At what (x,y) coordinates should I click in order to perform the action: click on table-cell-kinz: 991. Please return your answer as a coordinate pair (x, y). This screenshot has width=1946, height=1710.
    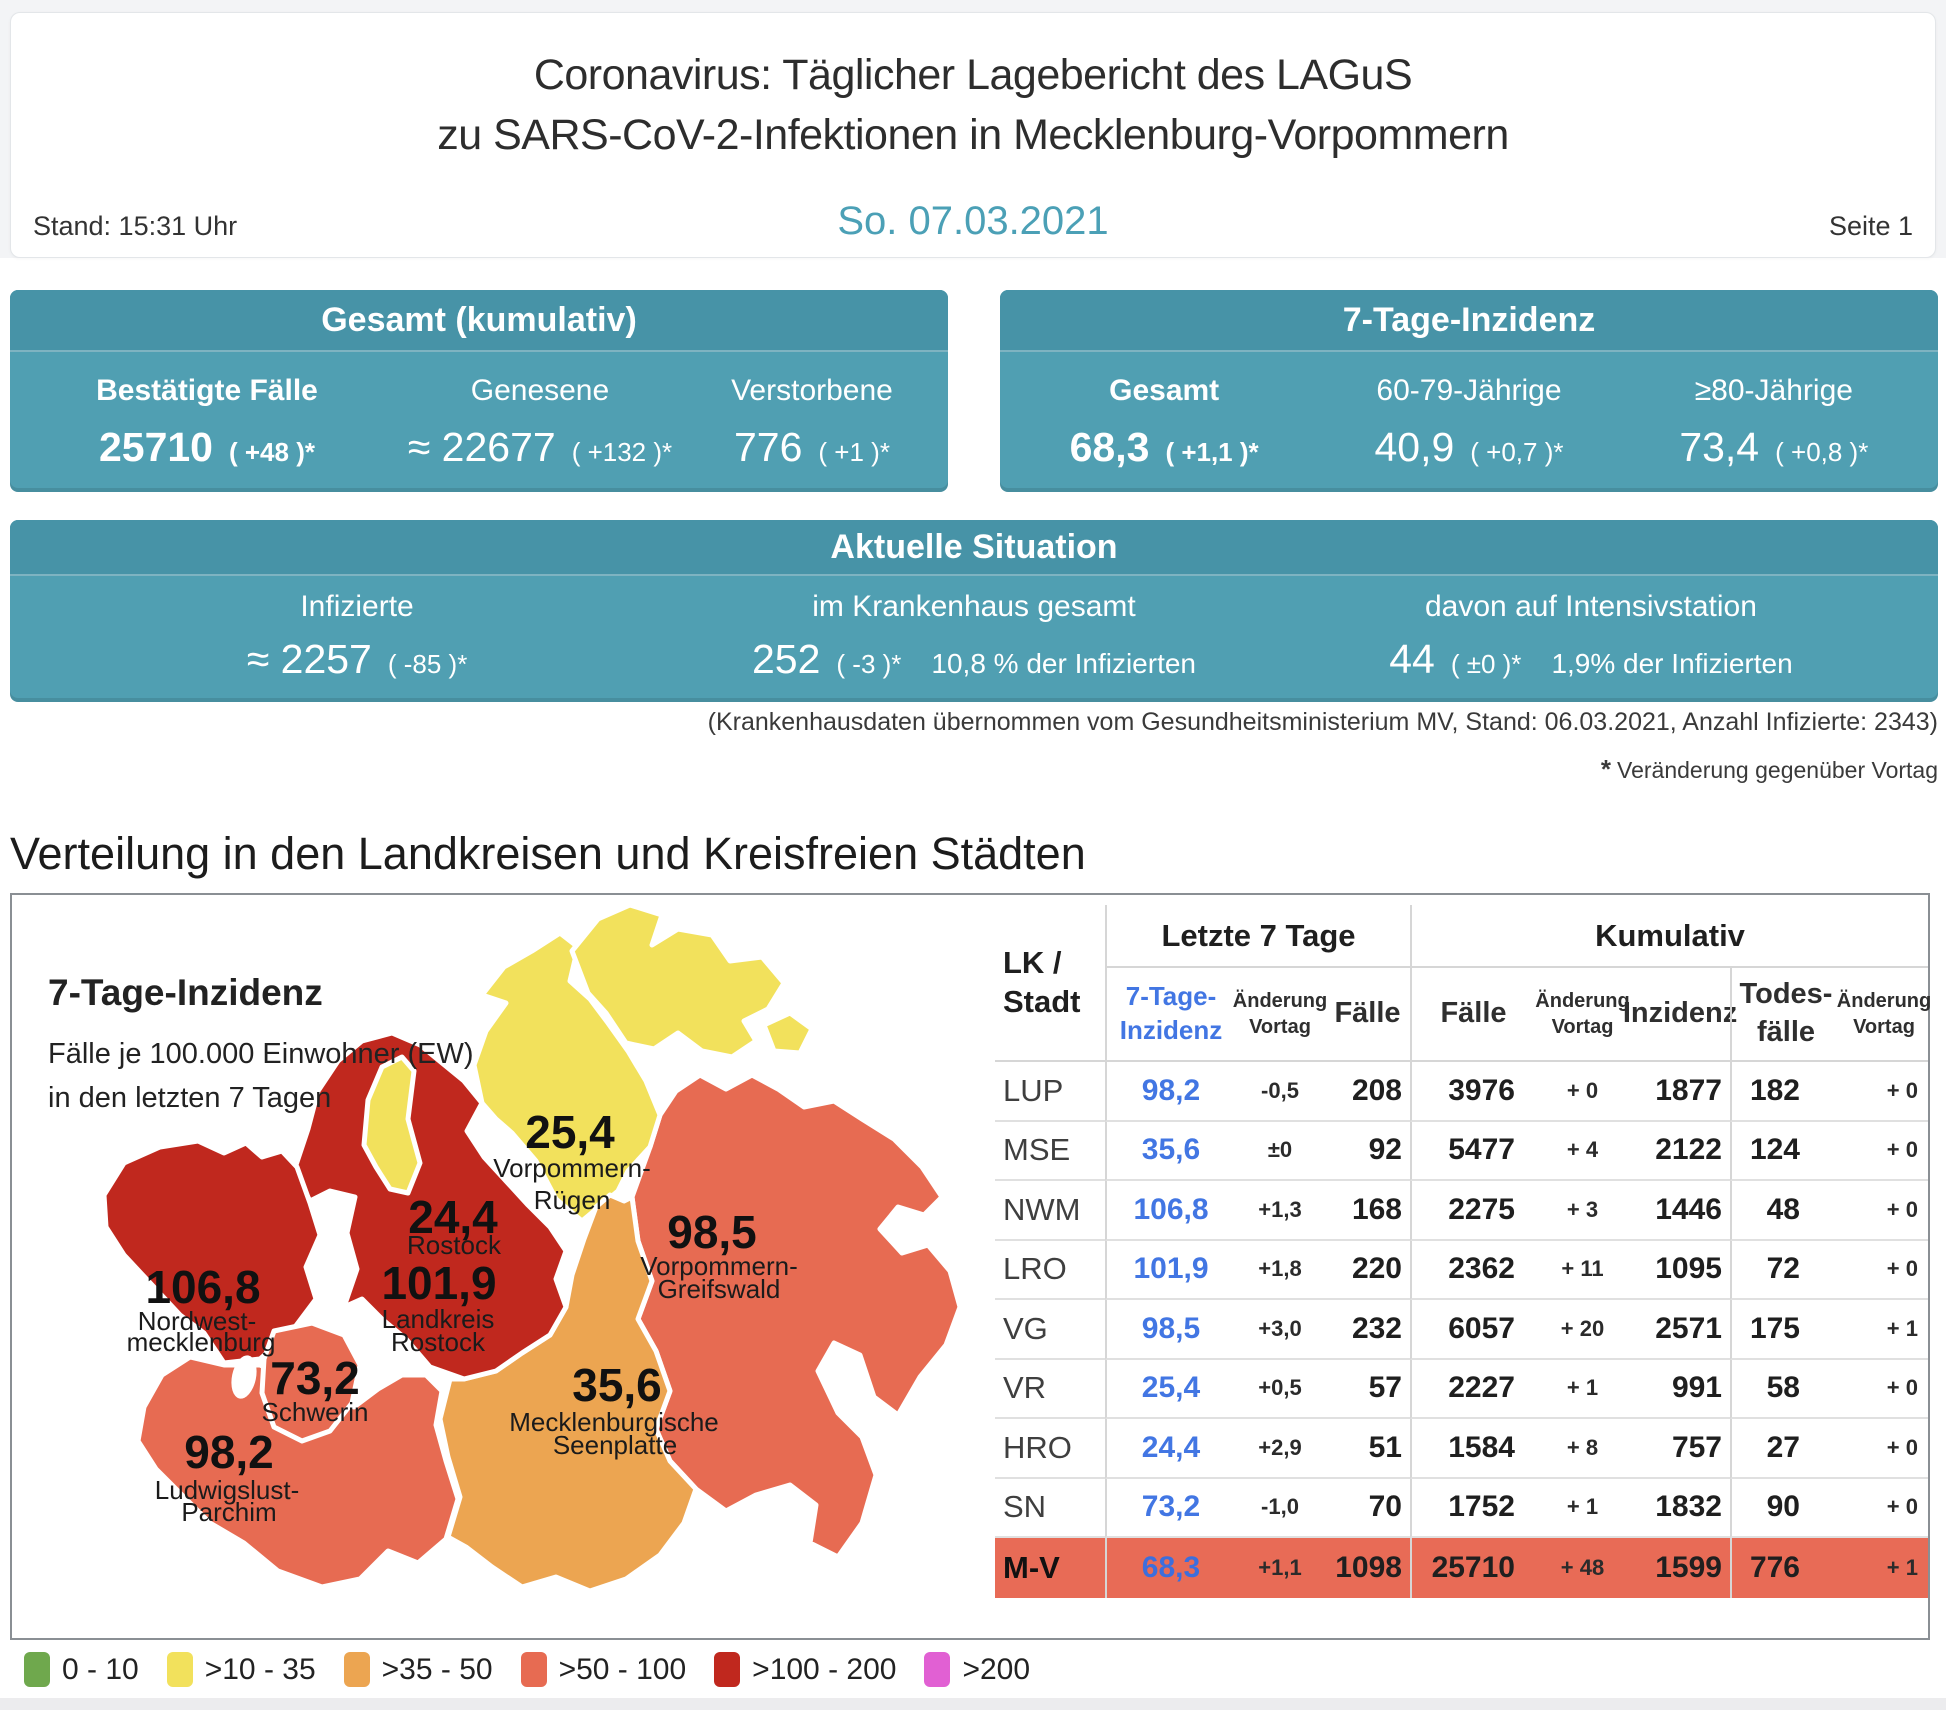
    Looking at the image, I should click on (1680, 1389).